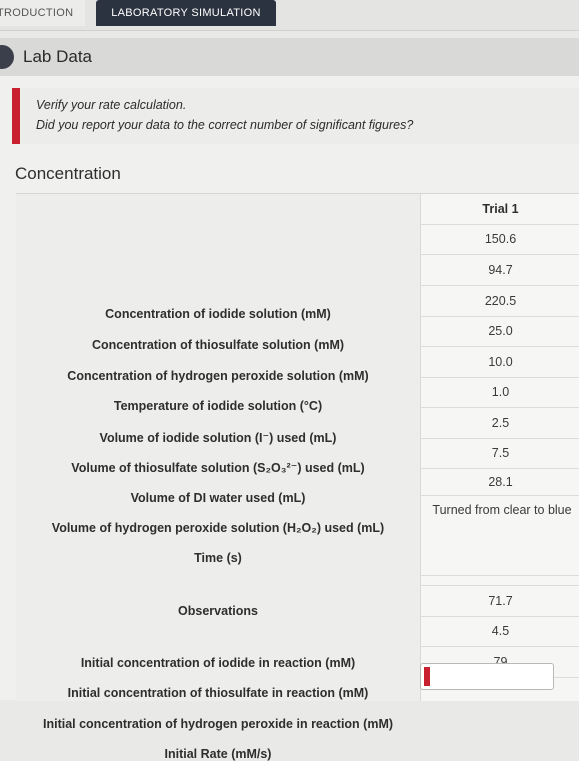 The width and height of the screenshot is (579, 761). I want to click on alert-message-1: Verify your rate calculation., so click(111, 105).